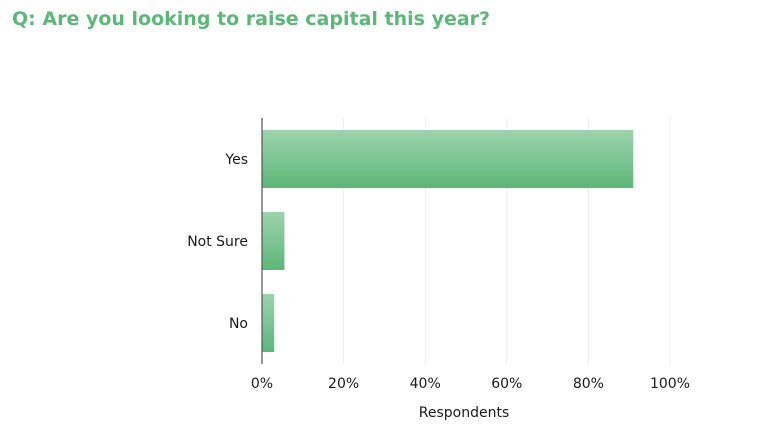  Describe the element at coordinates (670, 384) in the screenshot. I see `x-tick-label: 100%` at that location.